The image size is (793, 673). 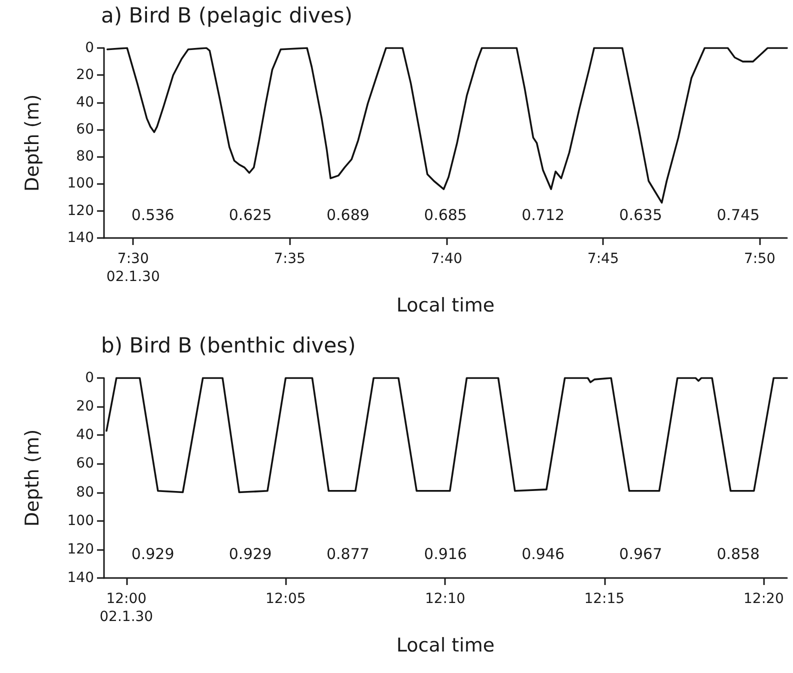 What do you see at coordinates (640, 215) in the screenshot?
I see `annotation: 0.635` at bounding box center [640, 215].